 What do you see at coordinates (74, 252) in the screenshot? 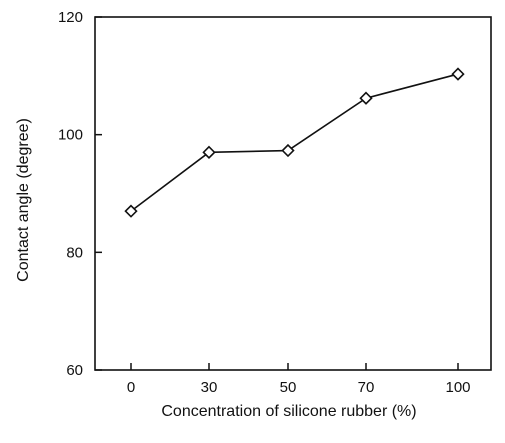
I see `y-tick-label: 80` at bounding box center [74, 252].